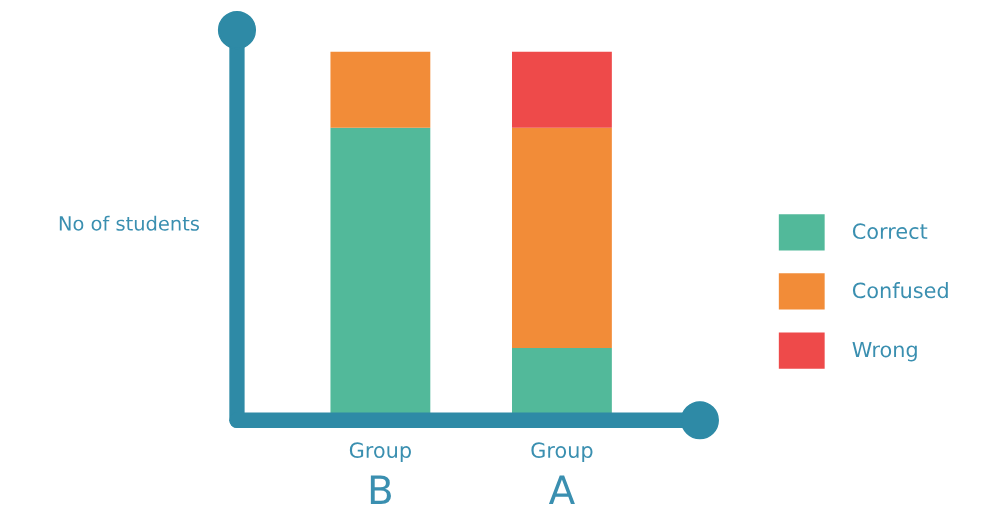  What do you see at coordinates (562, 473) in the screenshot?
I see `x-tick-label: Group A` at bounding box center [562, 473].